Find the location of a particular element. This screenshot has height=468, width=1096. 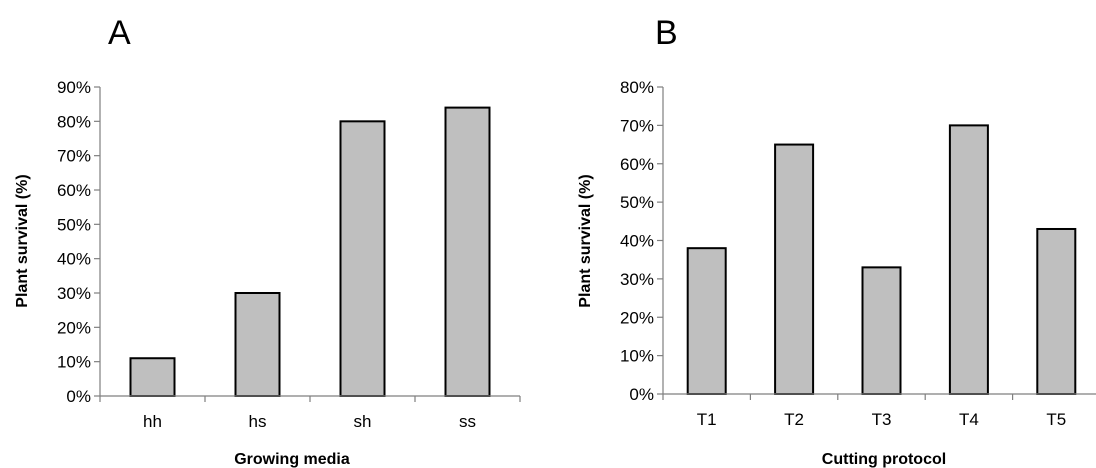

x-tick-label: hh is located at coordinates (152, 421).